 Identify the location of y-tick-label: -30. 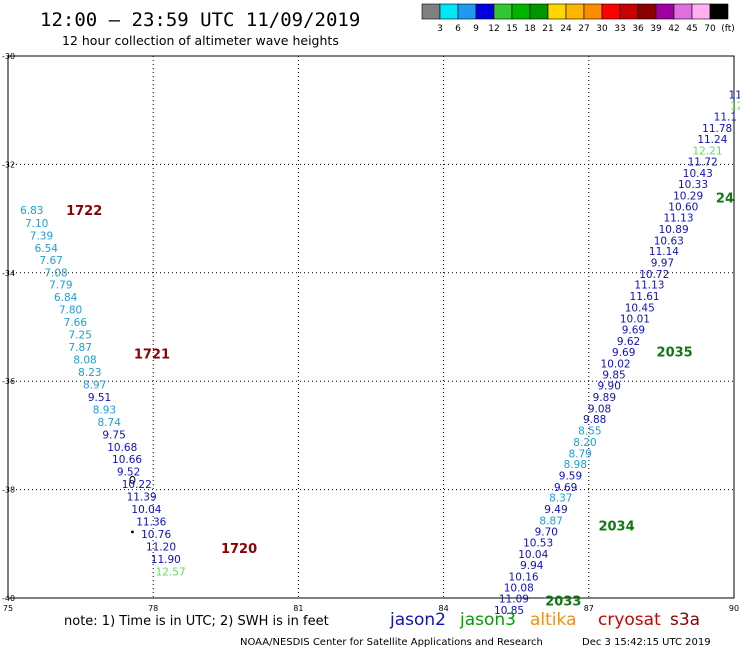
(8, 56).